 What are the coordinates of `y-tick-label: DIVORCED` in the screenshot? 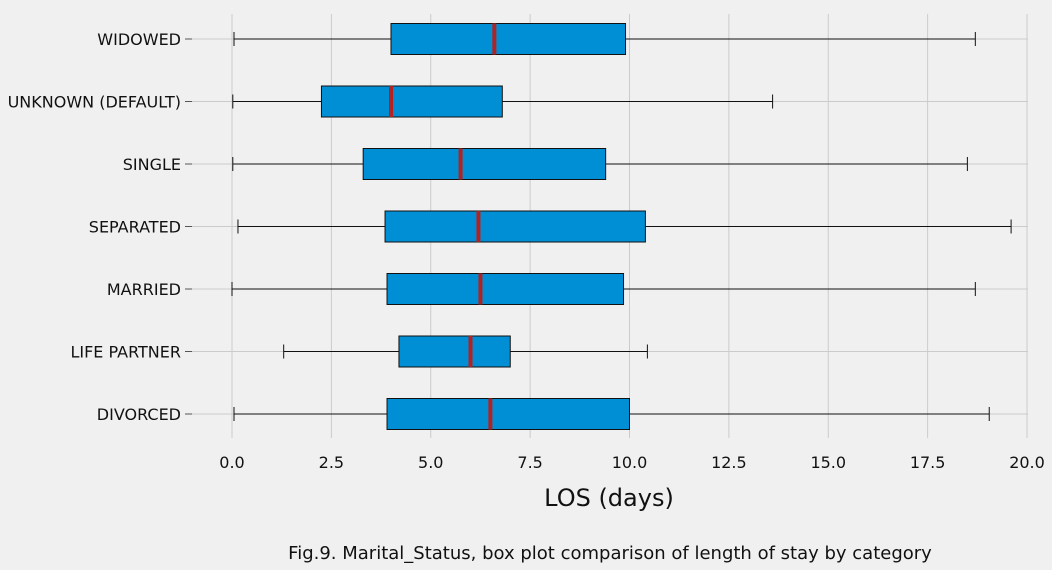 It's located at (139, 414).